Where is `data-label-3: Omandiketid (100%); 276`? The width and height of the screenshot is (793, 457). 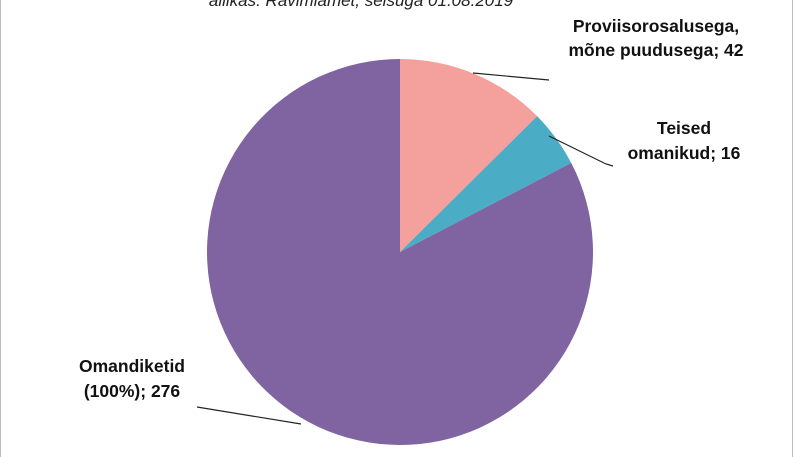
data-label-3: Omandiketid (100%); 276 is located at coordinates (132, 378).